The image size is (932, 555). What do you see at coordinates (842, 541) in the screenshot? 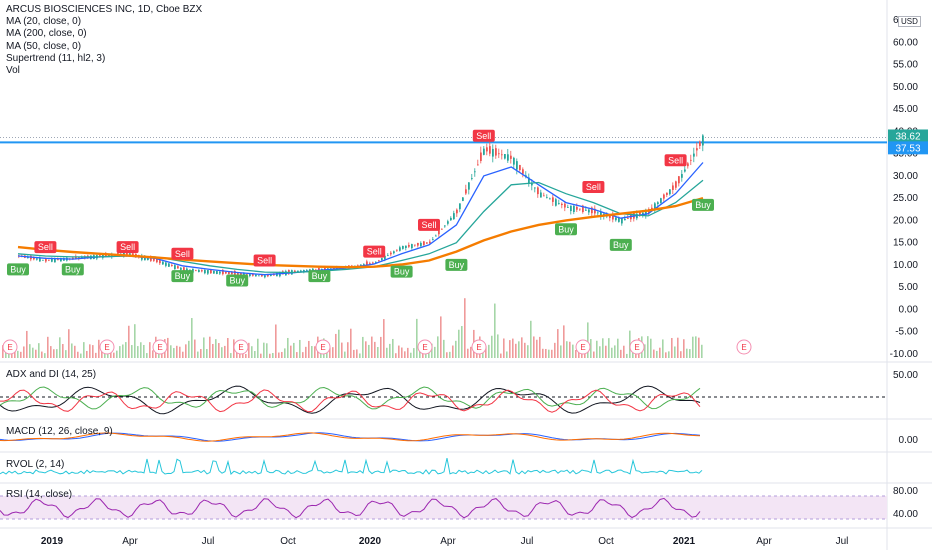
I see `time-tick-label: Jul` at bounding box center [842, 541].